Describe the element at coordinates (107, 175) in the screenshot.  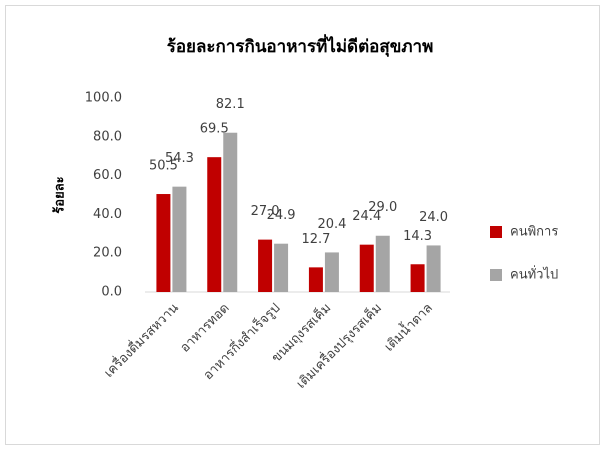
I see `y-tick-label: 60.0` at that location.